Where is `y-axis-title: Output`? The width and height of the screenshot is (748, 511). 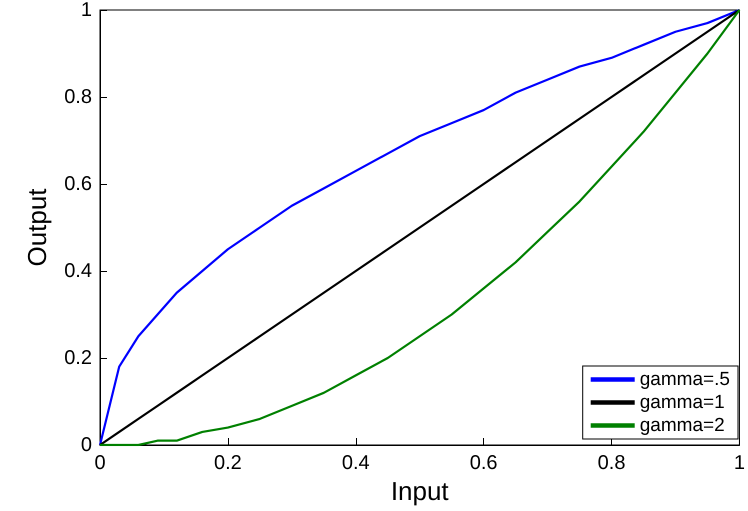 y-axis-title: Output is located at coordinates (37, 227).